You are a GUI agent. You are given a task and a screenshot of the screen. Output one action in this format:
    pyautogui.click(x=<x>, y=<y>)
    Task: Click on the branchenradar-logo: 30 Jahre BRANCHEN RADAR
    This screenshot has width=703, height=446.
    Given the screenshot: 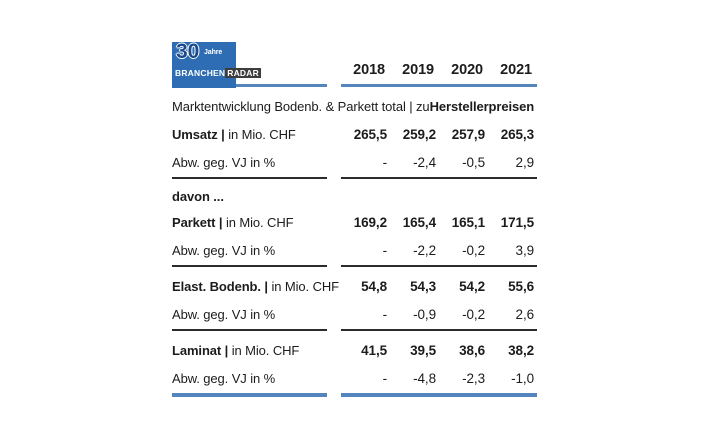 What is the action you would take?
    pyautogui.click(x=216, y=64)
    